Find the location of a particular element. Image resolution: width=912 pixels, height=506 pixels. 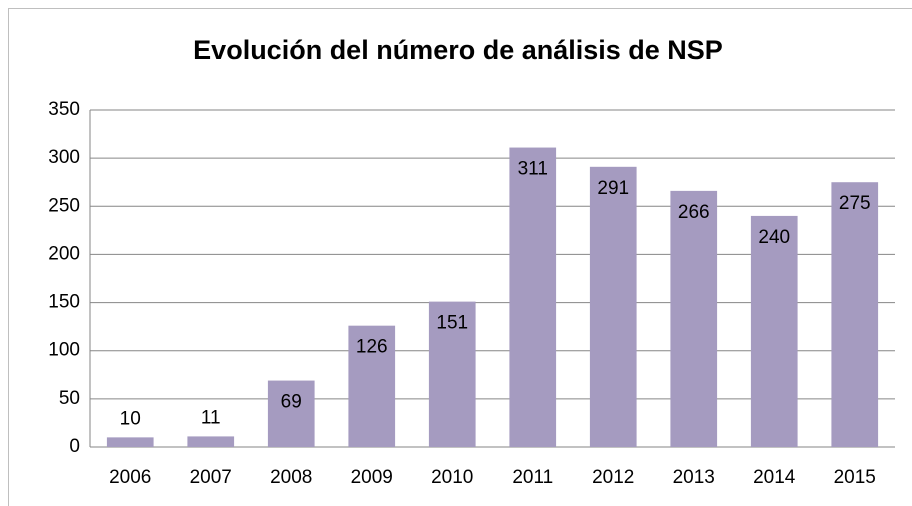

x-tick-label: 2007 is located at coordinates (211, 477).